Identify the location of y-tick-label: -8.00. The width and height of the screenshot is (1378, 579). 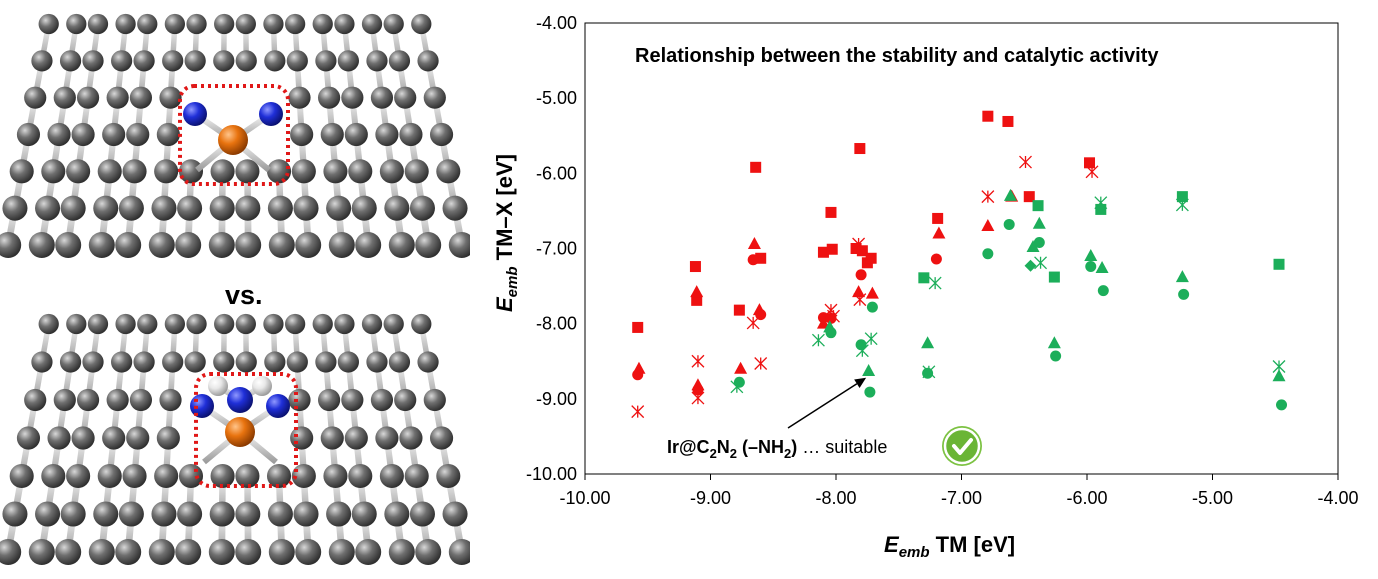
(556, 324).